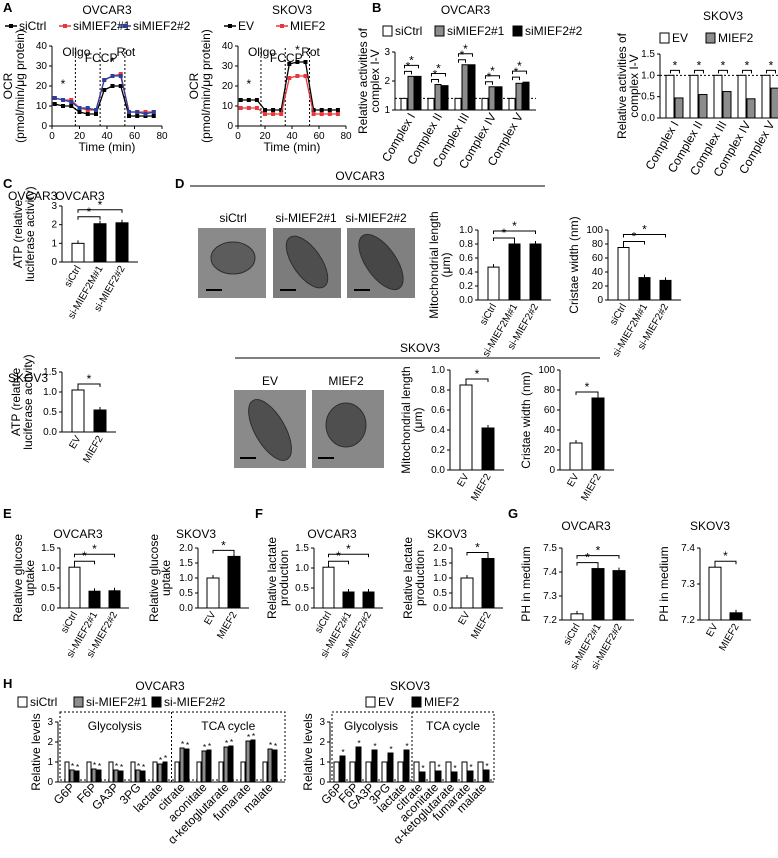  What do you see at coordinates (363, 80) in the screenshot?
I see `b-ovcar3-complex-y-label: Relative activities of` at bounding box center [363, 80].